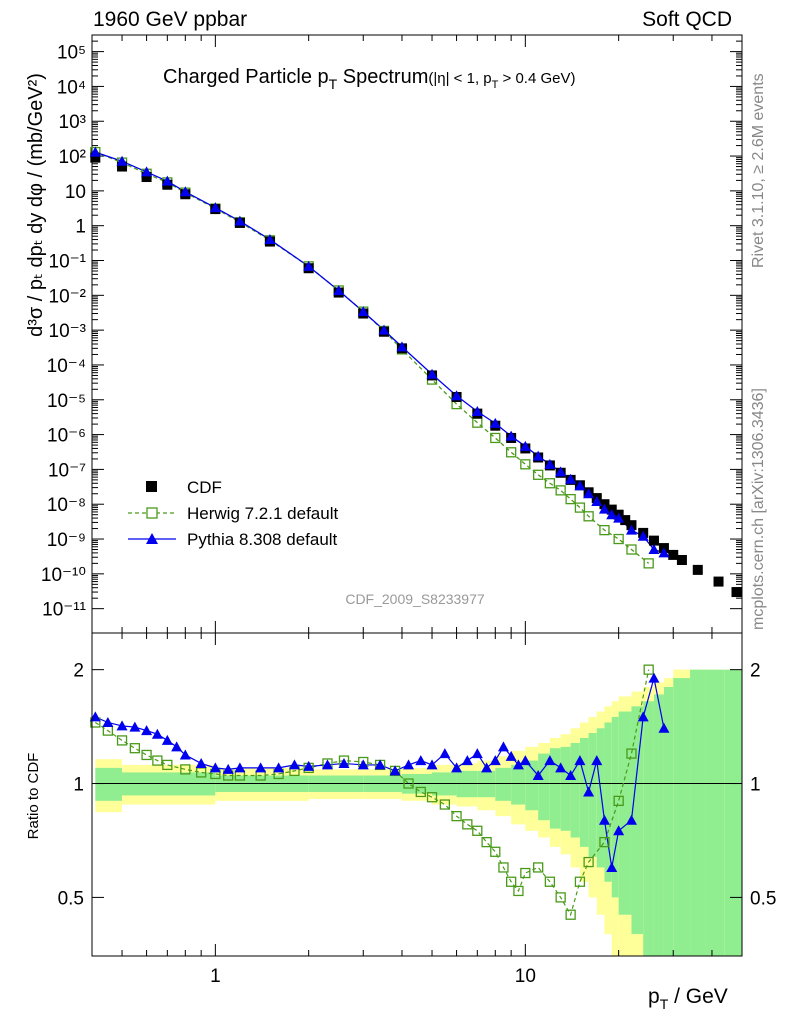  I want to click on ratio-ytick-label-left: 1, so click(78, 785).